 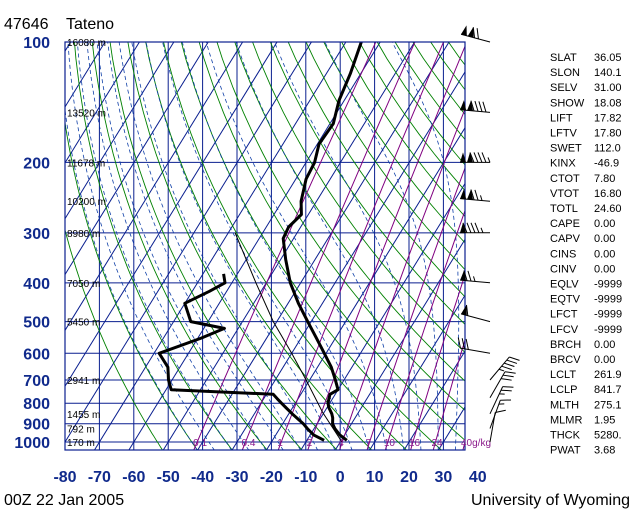 What do you see at coordinates (476, 443) in the screenshot?
I see `mixing-ratio-label: 40g/kg` at bounding box center [476, 443].